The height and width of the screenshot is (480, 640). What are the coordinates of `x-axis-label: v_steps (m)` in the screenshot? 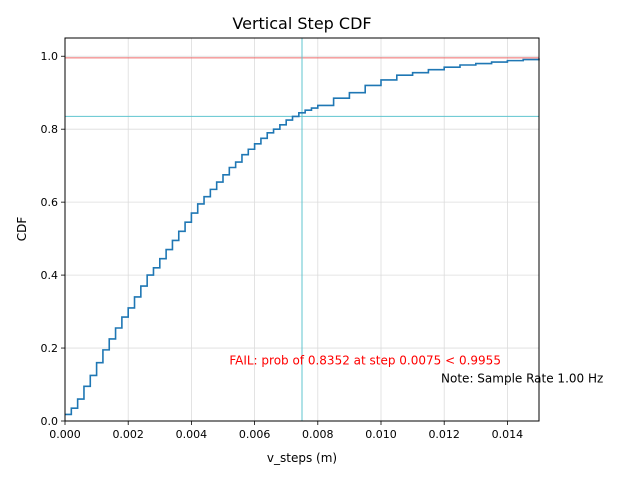 It's located at (302, 458).